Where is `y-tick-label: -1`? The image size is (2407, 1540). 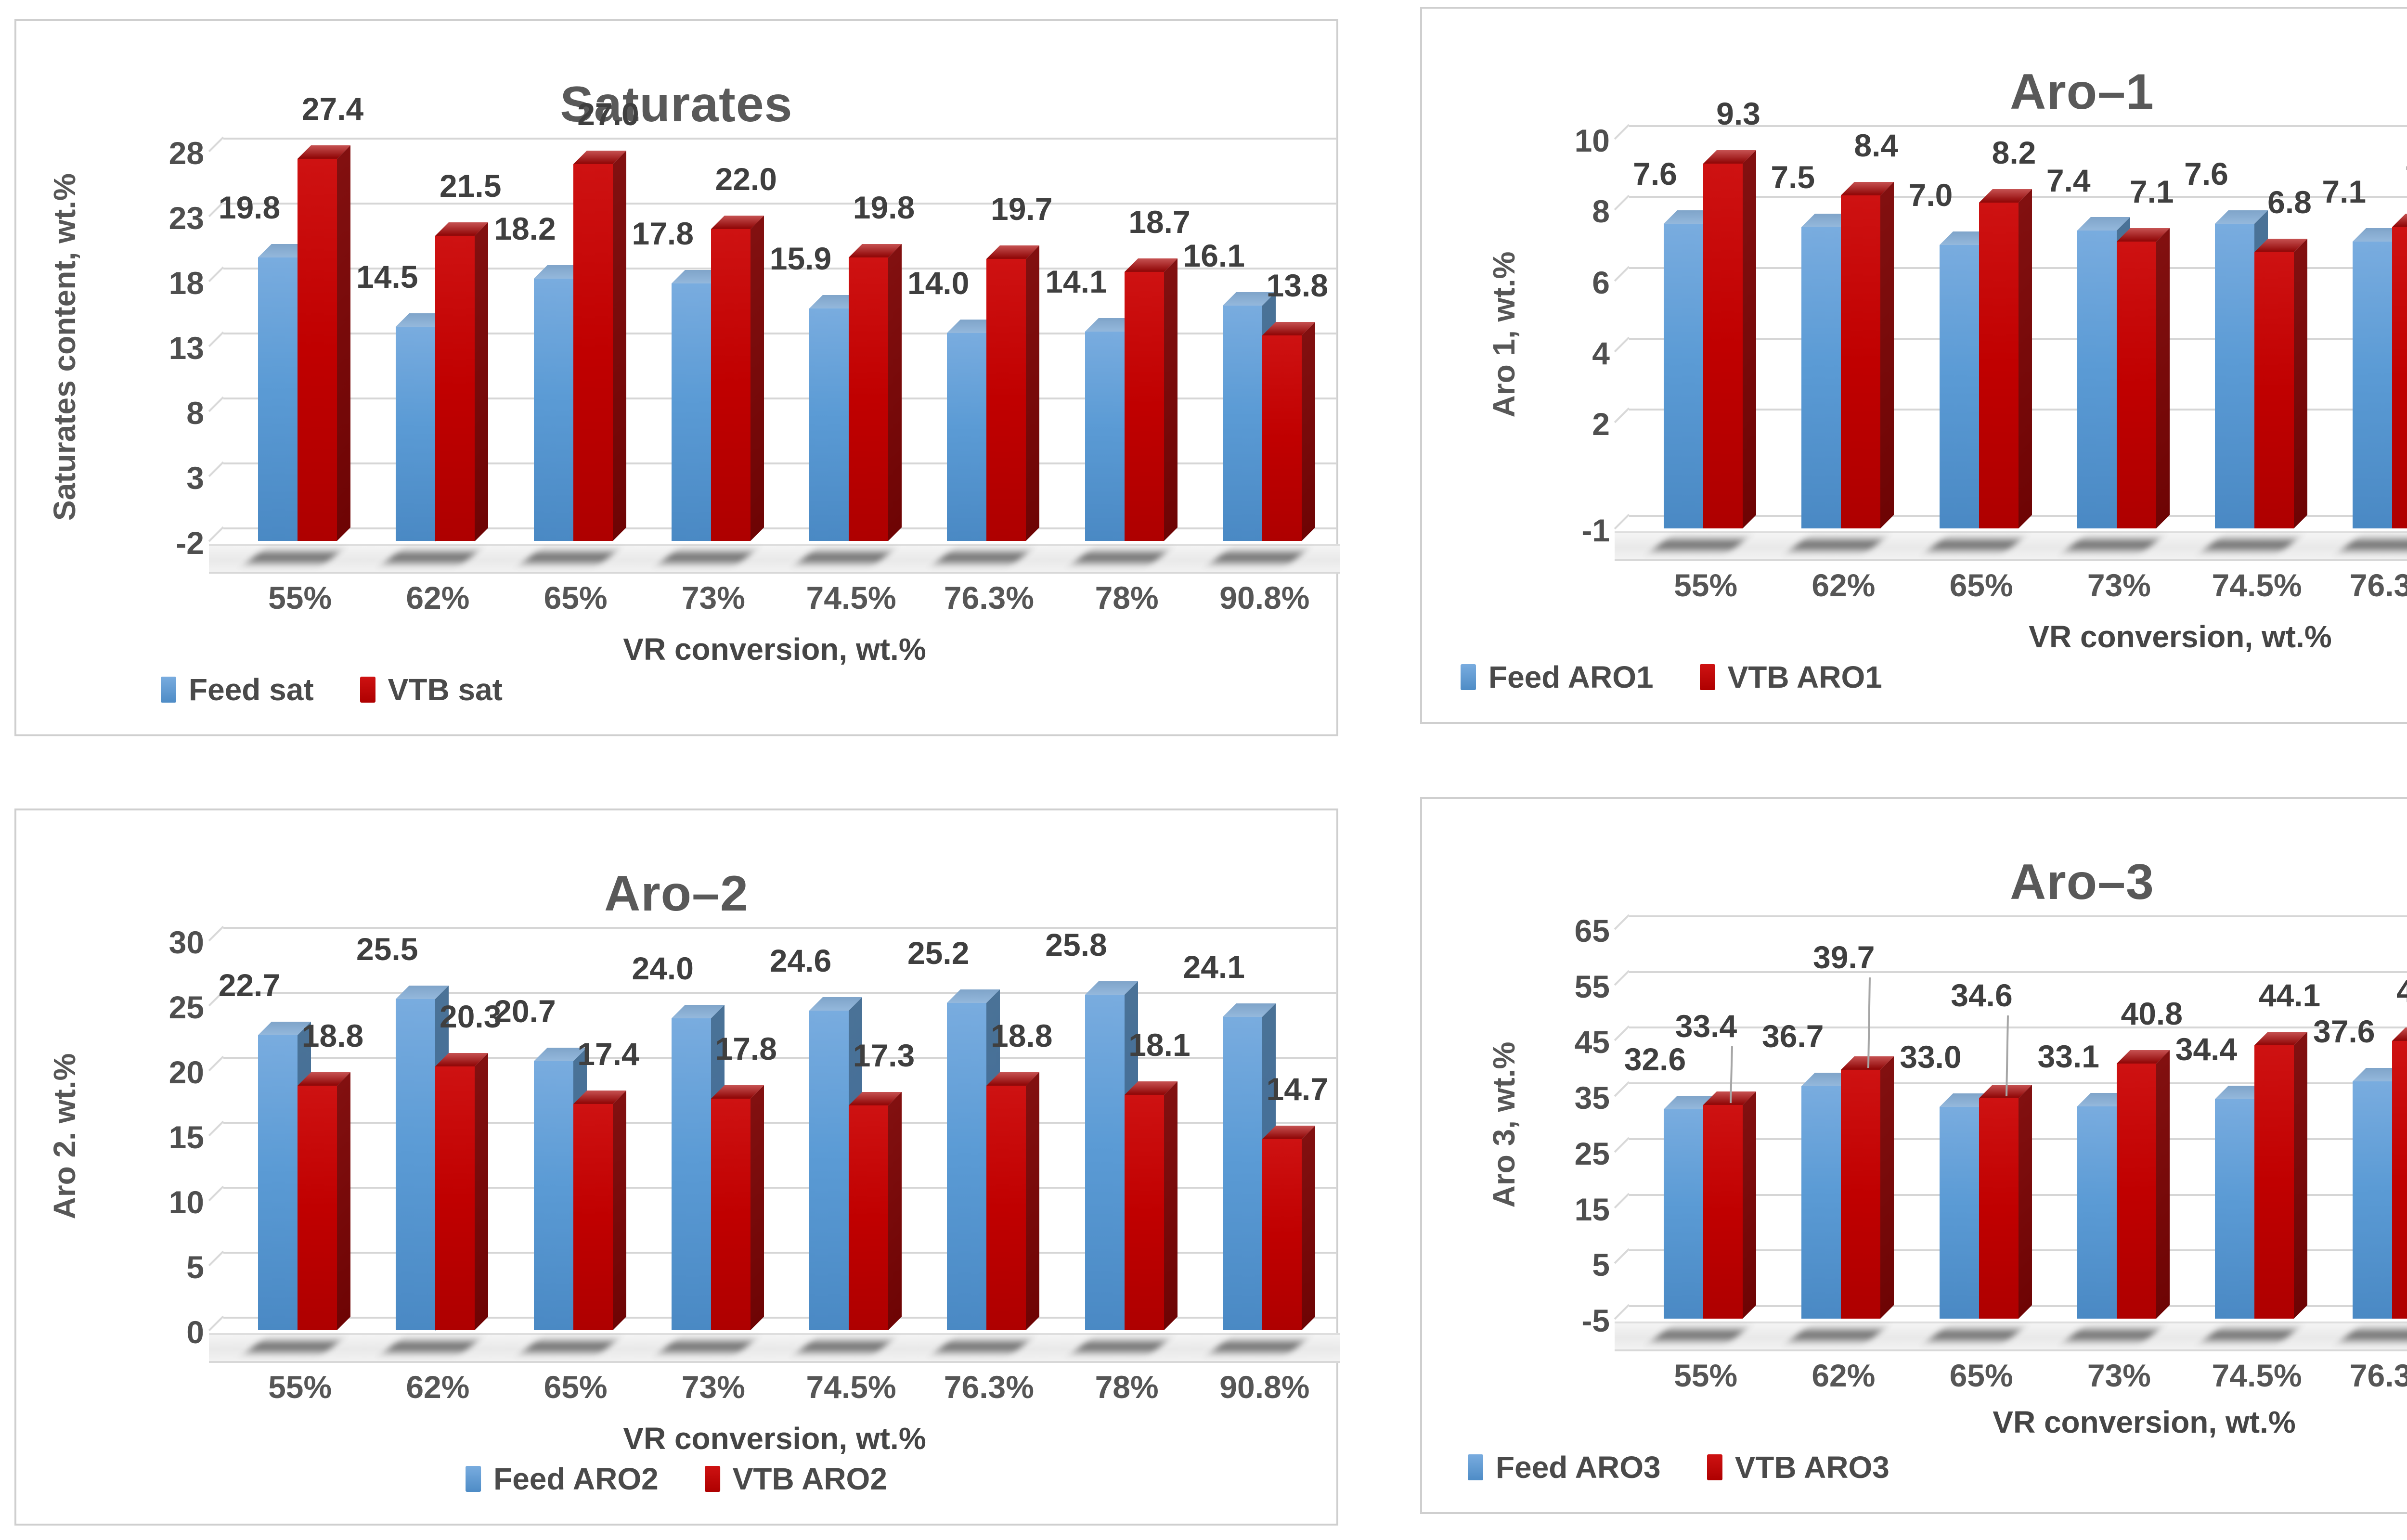
y-tick-label: -1 is located at coordinates (1595, 530).